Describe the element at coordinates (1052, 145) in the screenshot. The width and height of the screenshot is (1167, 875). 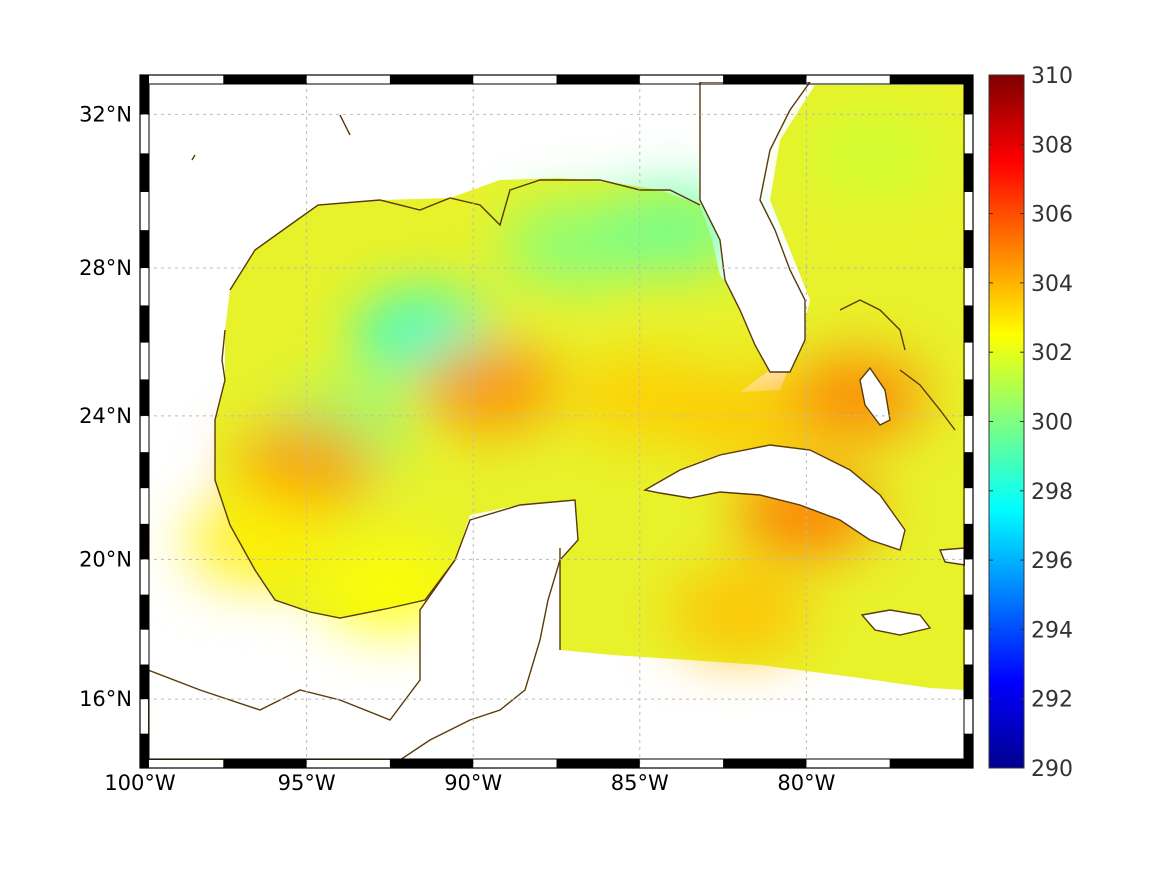
I see `colorbar-tick-label: 308` at that location.